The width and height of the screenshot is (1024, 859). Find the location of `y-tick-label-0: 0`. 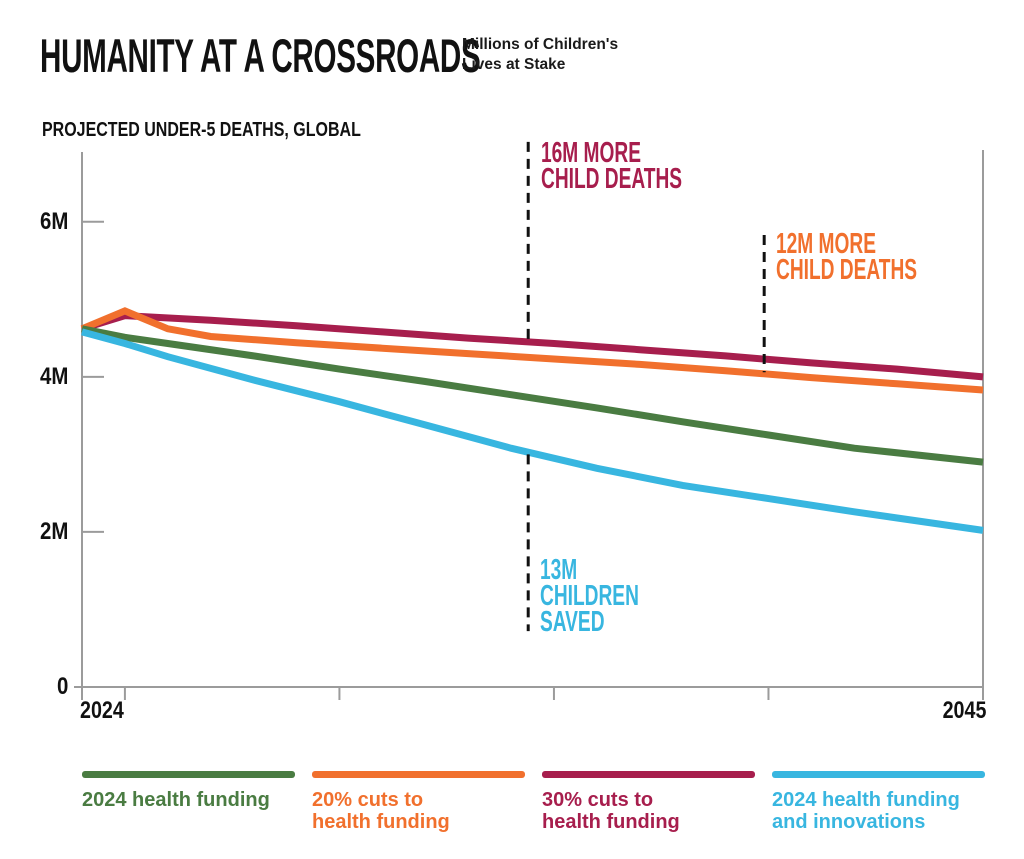

y-tick-label-0: 0 is located at coordinates (62, 686).